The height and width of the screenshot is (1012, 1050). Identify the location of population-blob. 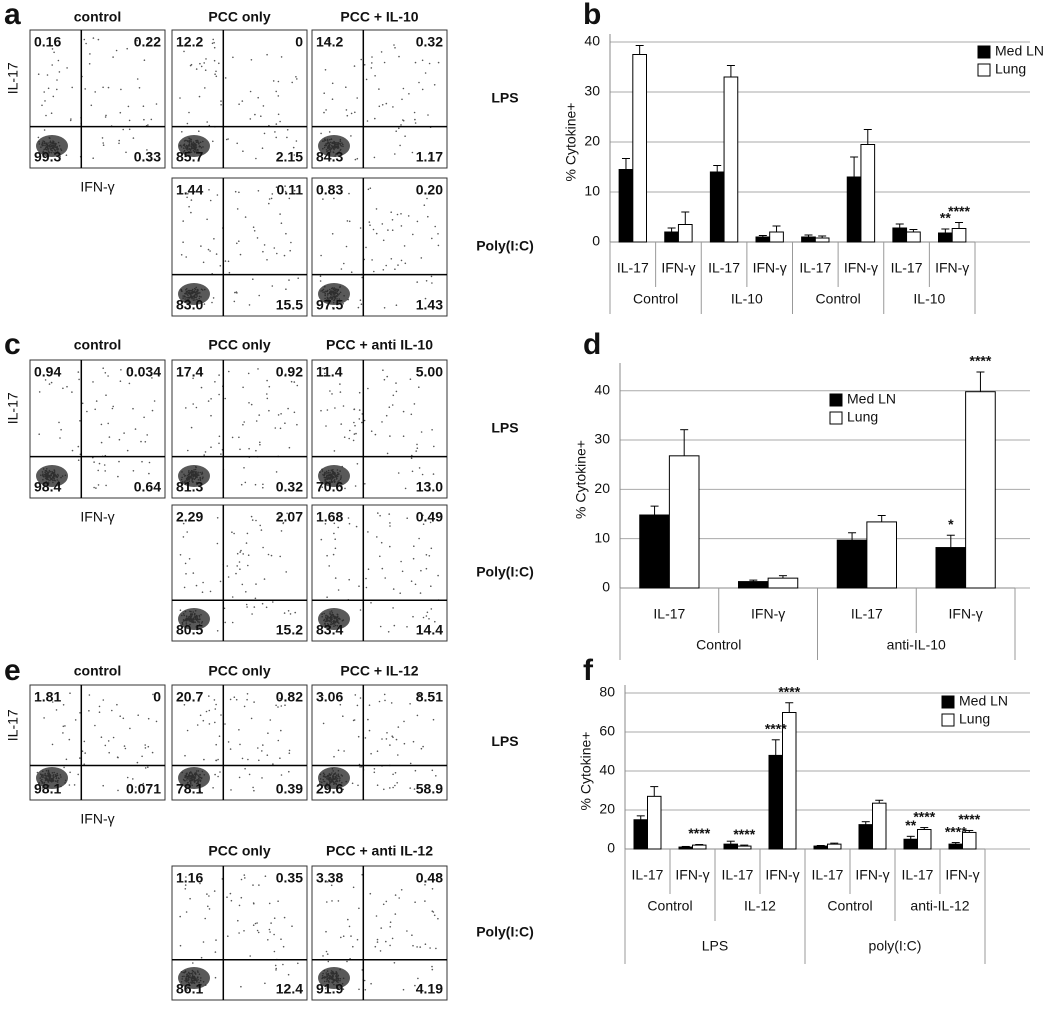
(194, 146).